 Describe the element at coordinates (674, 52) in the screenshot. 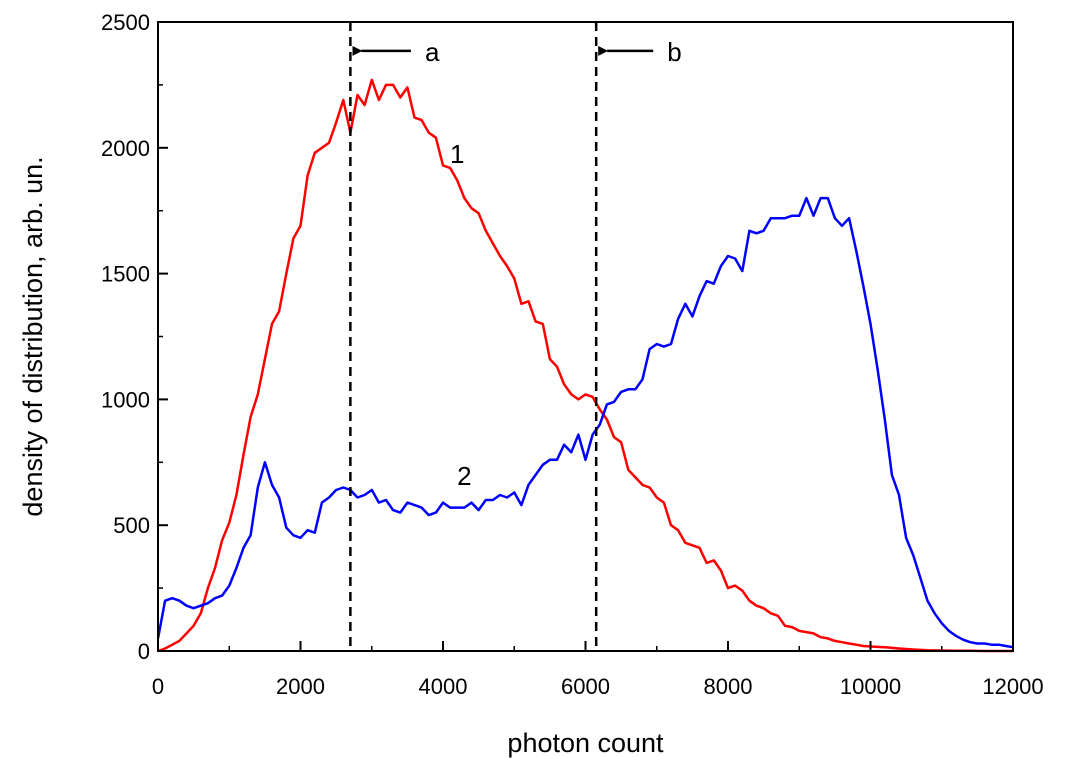

I see `marker-b-label: b` at that location.